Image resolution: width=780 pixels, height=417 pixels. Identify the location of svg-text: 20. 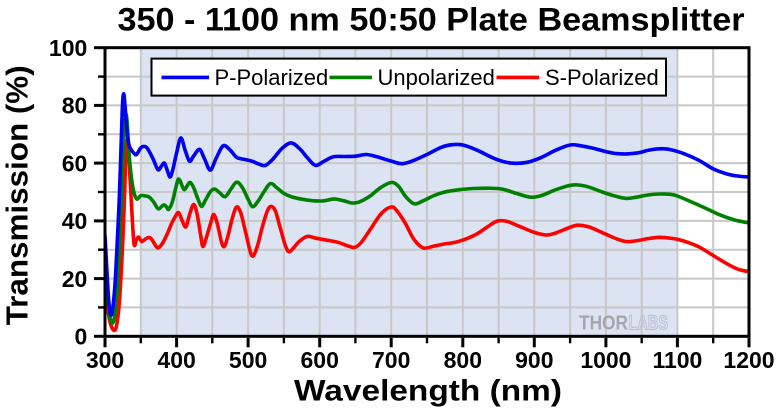
(75, 279).